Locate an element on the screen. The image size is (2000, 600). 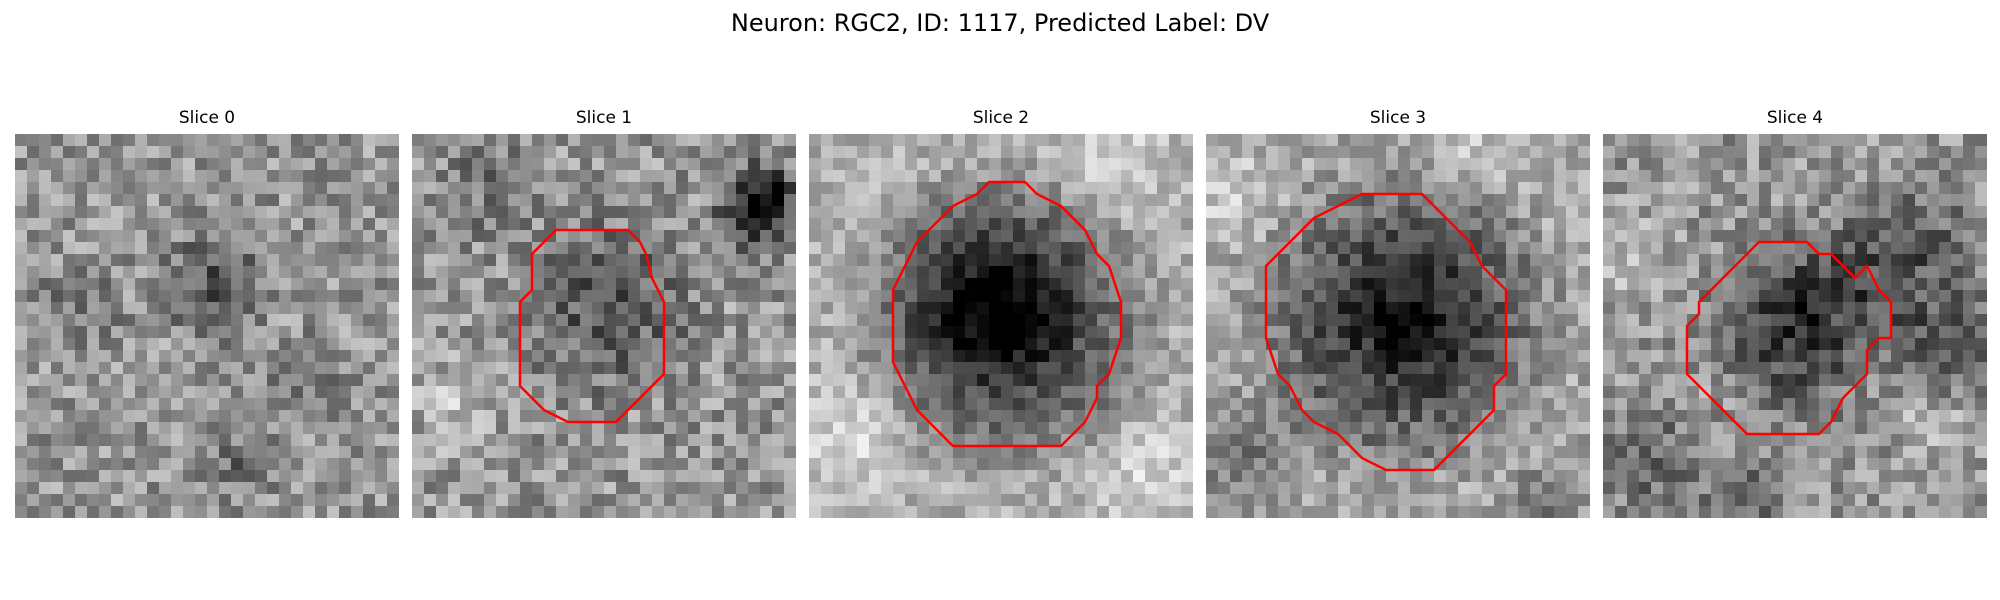
slice-panel-2: Slice 2 is located at coordinates (1001, 313).